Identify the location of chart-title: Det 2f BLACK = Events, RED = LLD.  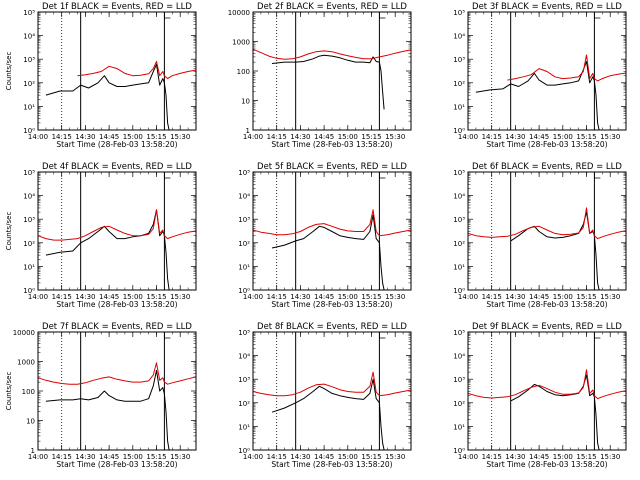
(332, 7).